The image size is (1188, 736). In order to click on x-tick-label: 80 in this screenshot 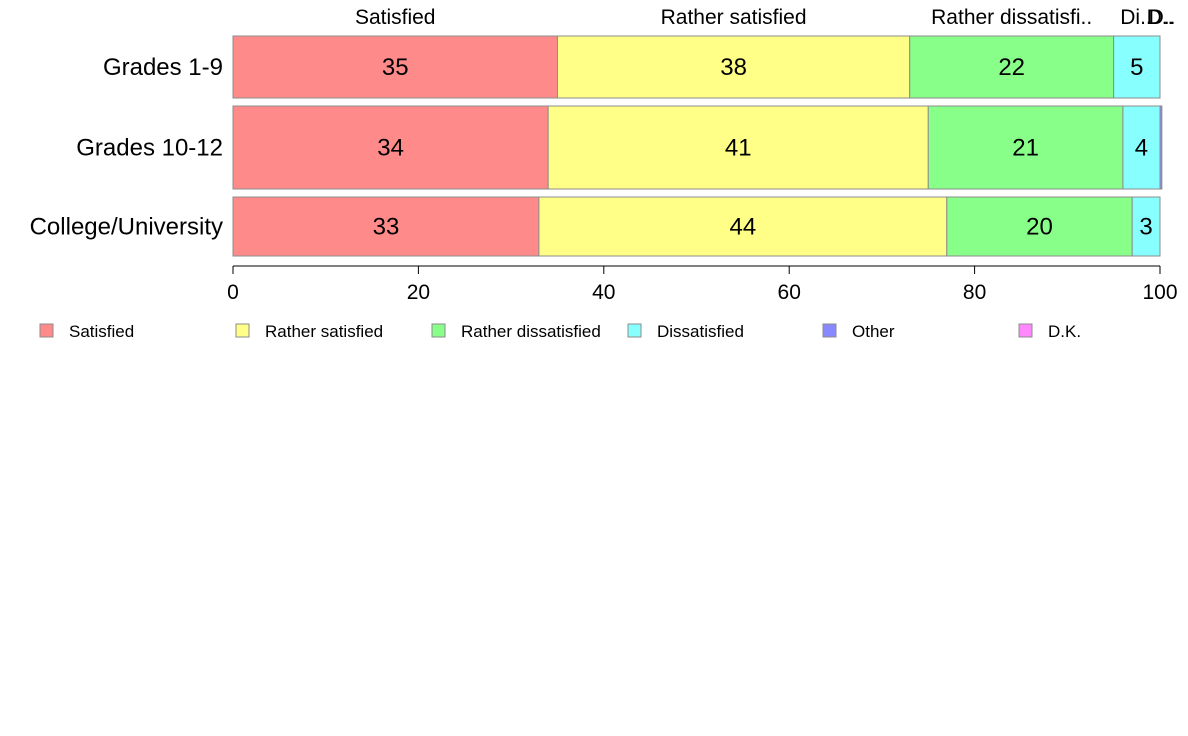, I will do `click(974, 292)`.